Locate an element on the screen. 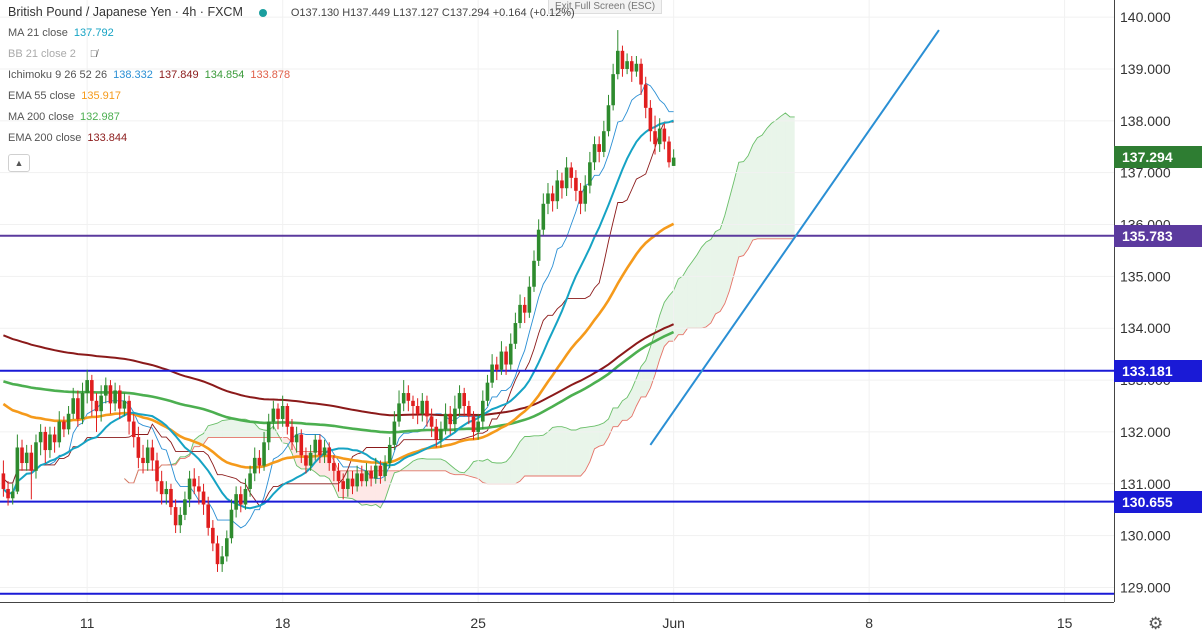 The image size is (1202, 643). indicator-legend-row: BB 21 close 2 👁̸ is located at coordinates (291, 54).